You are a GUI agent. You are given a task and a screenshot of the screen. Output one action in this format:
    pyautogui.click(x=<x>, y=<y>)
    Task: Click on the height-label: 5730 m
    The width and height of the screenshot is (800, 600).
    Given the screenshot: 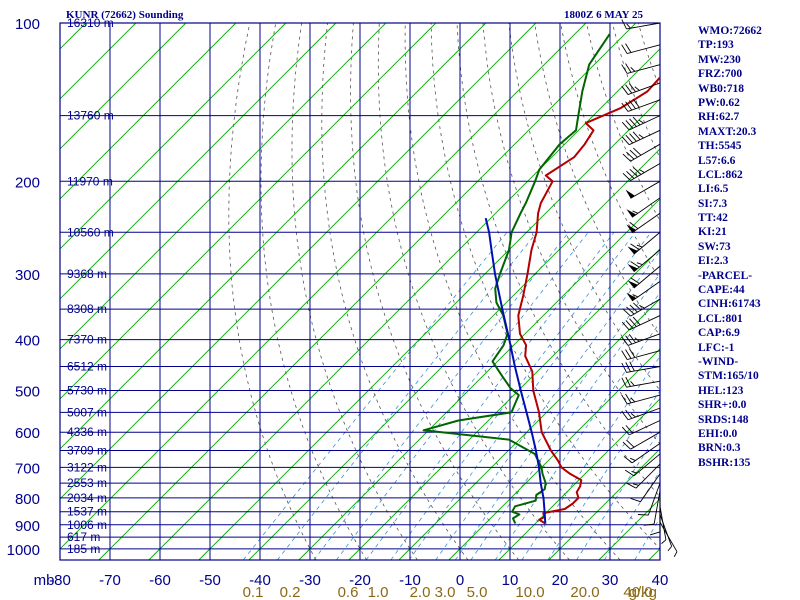 What is the action you would take?
    pyautogui.click(x=87, y=391)
    